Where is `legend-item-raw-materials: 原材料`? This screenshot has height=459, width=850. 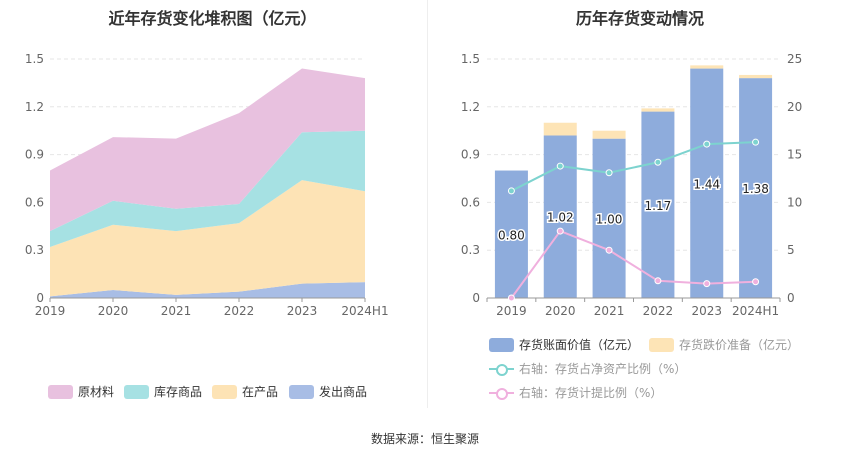 legend-item-raw-materials: 原材料 is located at coordinates (81, 391).